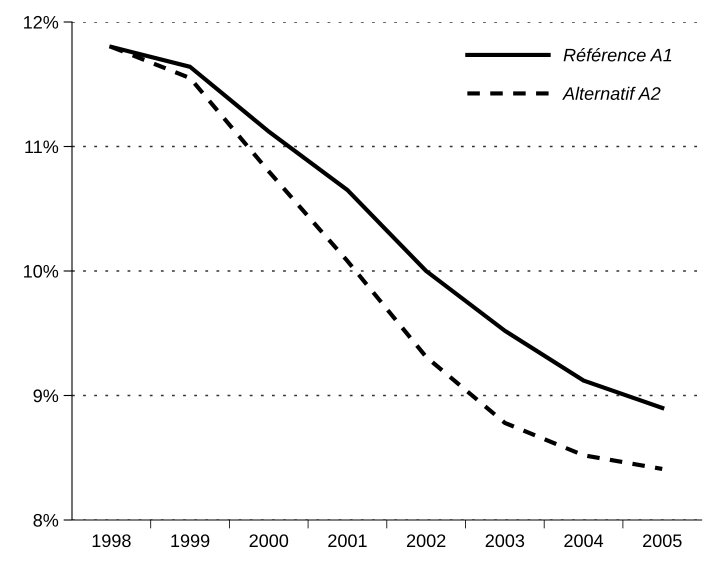 The height and width of the screenshot is (566, 703). I want to click on legend-label: Alternatif A2, so click(611, 93).